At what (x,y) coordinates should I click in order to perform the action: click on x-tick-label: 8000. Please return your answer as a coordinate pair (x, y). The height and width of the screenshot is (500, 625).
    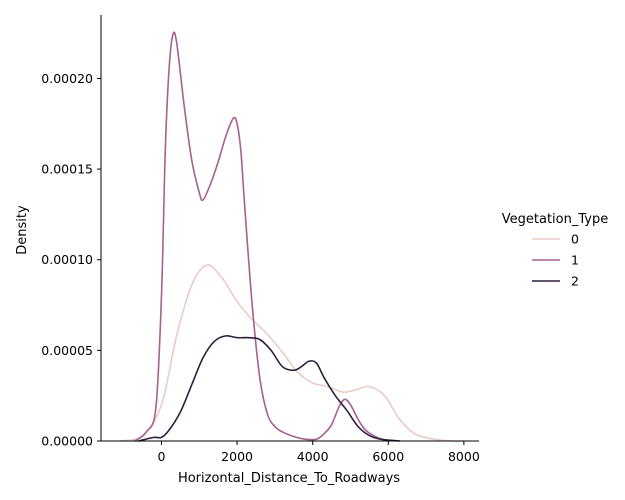
    Looking at the image, I should click on (464, 456).